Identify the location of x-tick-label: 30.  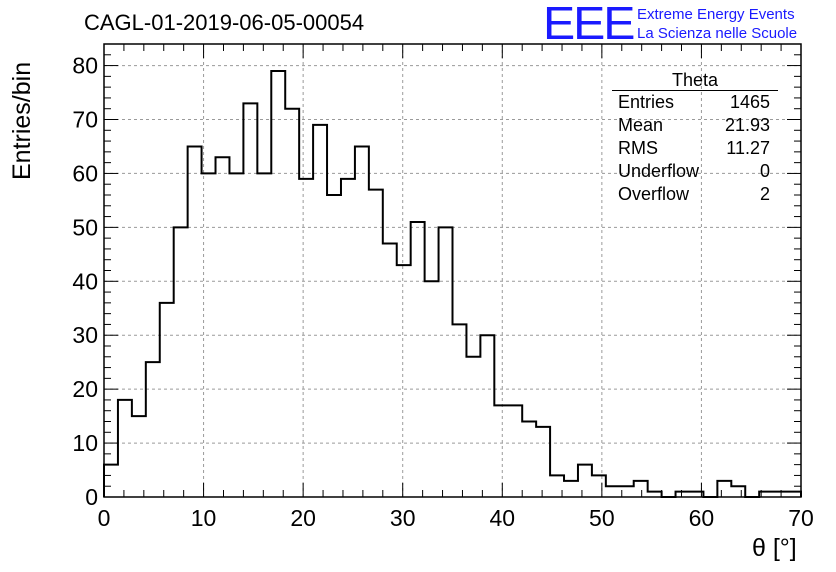
(403, 518).